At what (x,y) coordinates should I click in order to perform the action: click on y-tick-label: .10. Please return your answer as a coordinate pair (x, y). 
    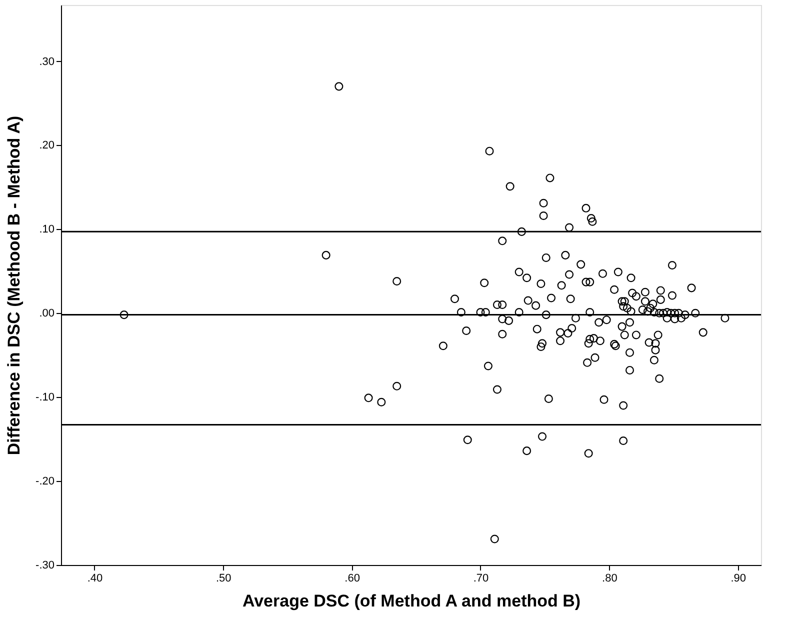
    Looking at the image, I should click on (46, 230).